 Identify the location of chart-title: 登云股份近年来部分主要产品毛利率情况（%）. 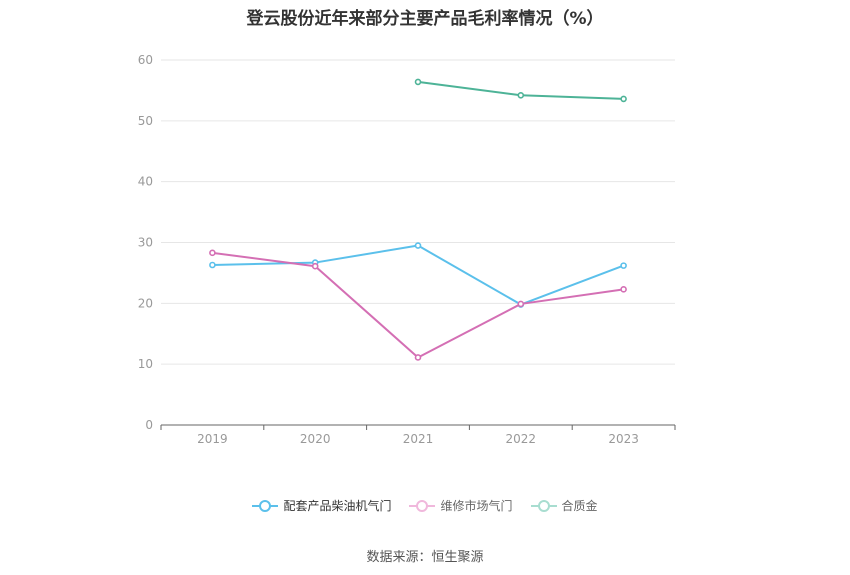
(425, 19).